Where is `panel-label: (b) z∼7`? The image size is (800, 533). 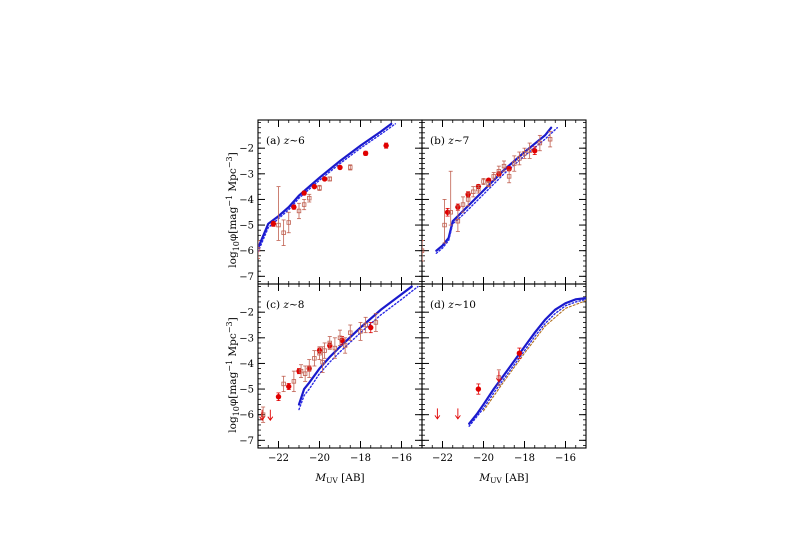 panel-label: (b) z∼7 is located at coordinates (449, 141).